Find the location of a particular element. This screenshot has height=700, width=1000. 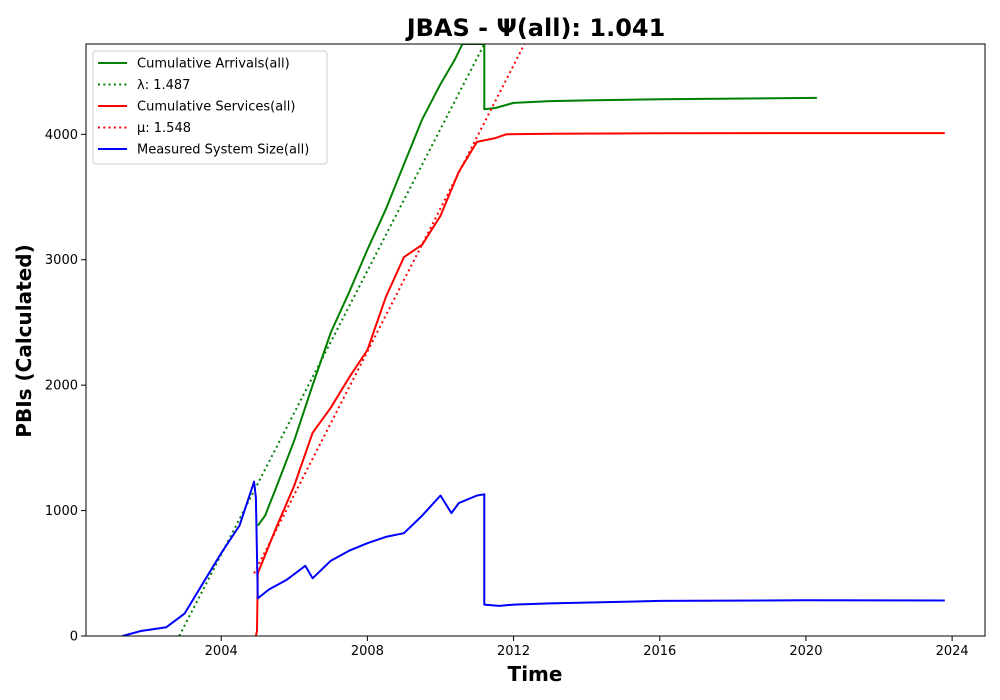

y-tick-label: 0 is located at coordinates (74, 637).